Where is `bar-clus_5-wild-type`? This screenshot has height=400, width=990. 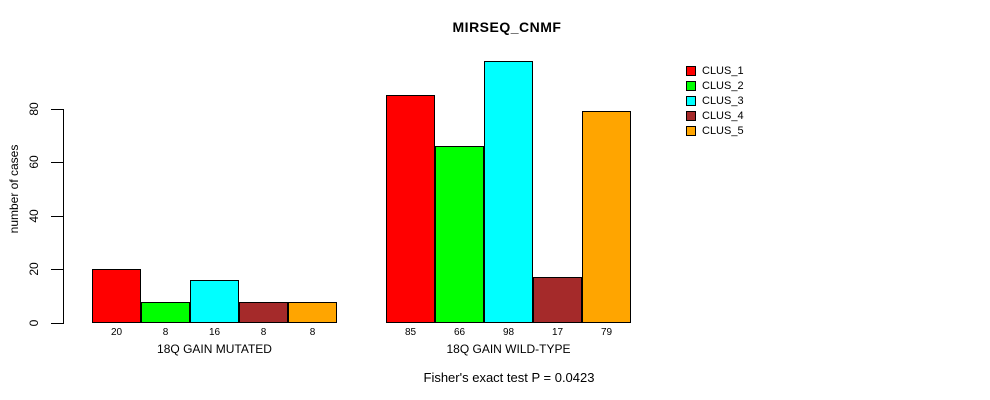 bar-clus_5-wild-type is located at coordinates (606, 217).